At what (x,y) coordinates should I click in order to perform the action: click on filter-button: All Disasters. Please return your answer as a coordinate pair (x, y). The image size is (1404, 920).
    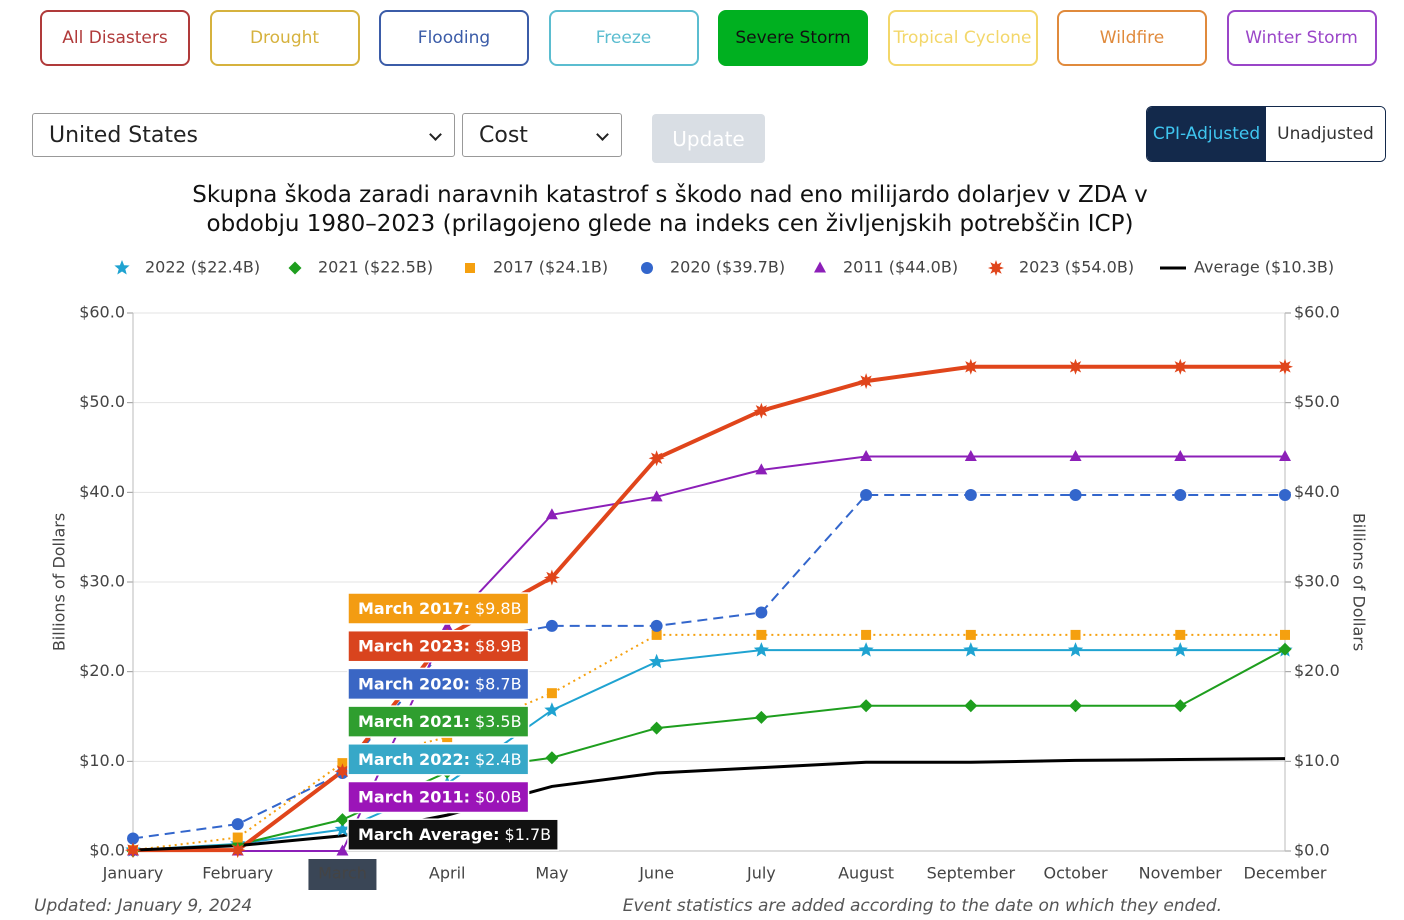
    Looking at the image, I should click on (115, 38).